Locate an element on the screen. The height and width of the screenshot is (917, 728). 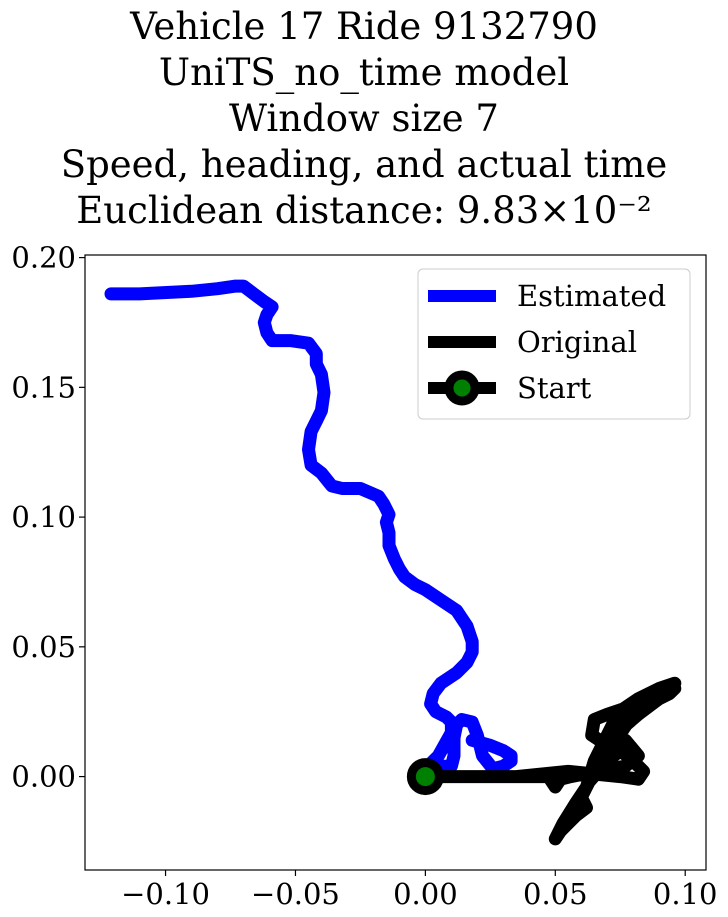
x-axis: −0.10 −0.05 0.00 0.05 0.10 is located at coordinates (419, 890).